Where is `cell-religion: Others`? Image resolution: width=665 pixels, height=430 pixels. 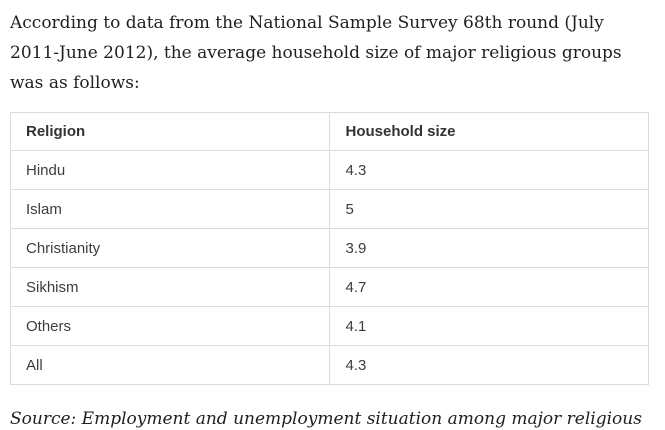
cell-religion: Others is located at coordinates (170, 326).